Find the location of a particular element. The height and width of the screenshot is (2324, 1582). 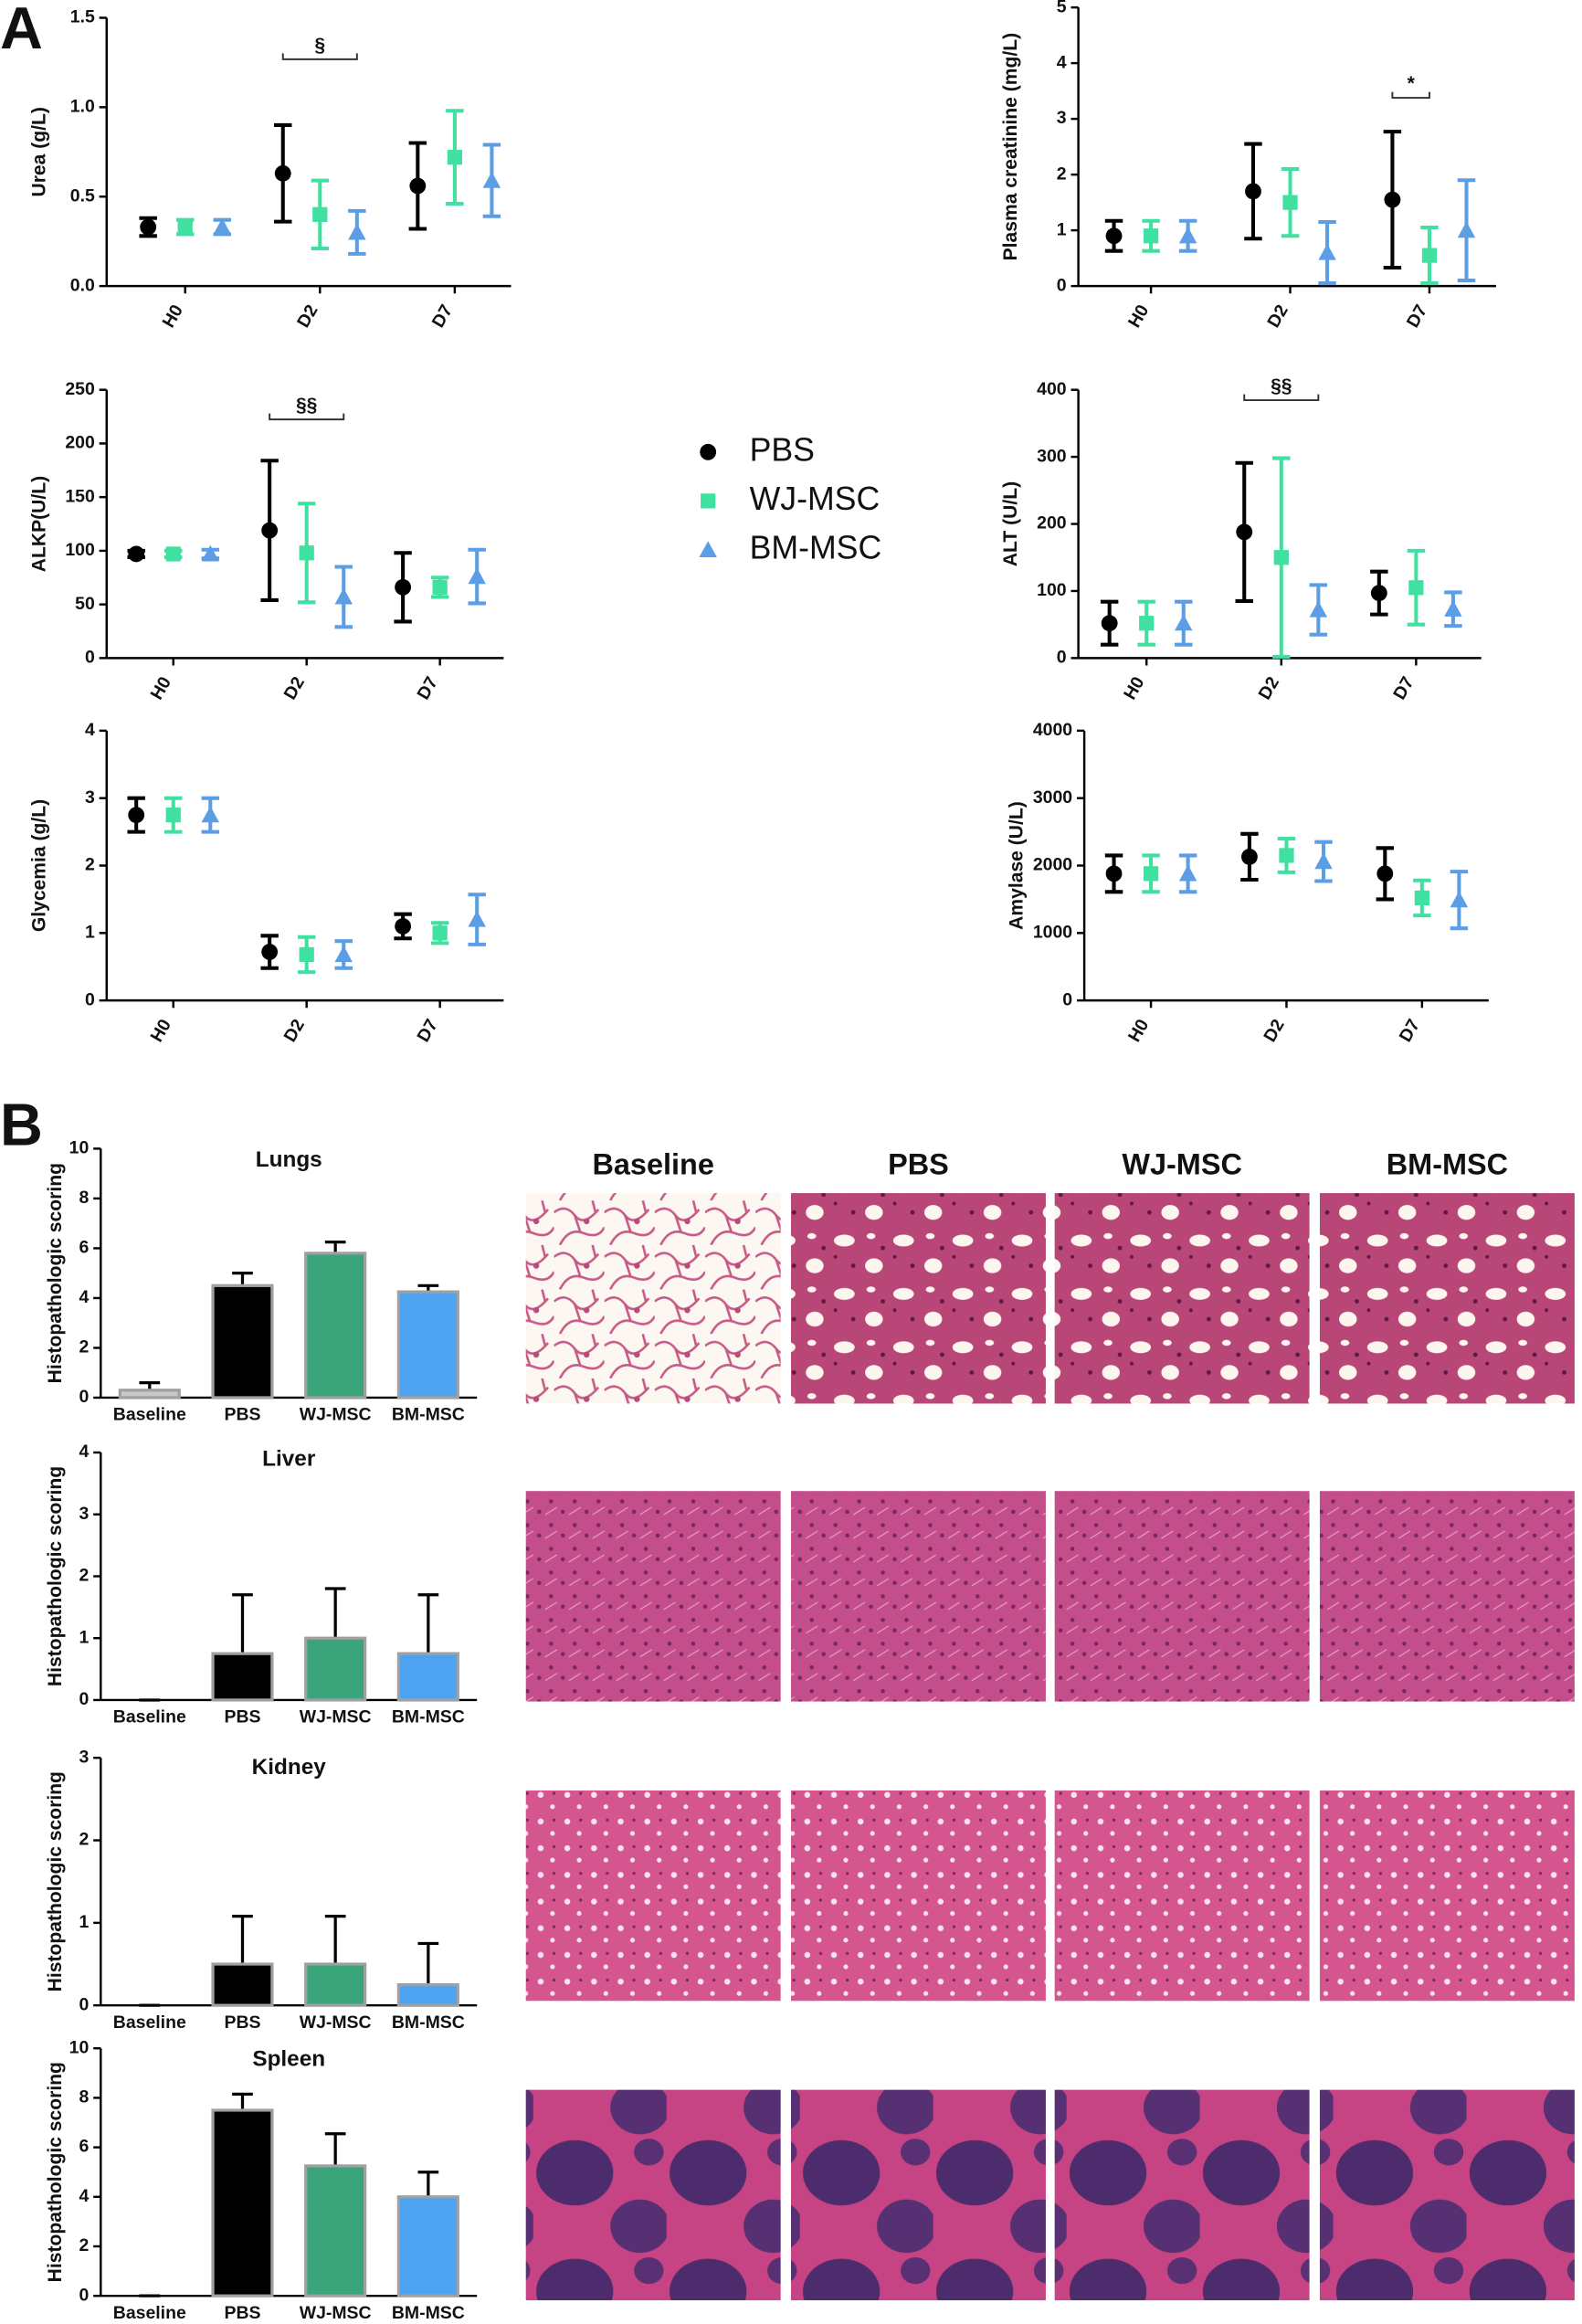

chart-title: Kidney is located at coordinates (290, 1767).